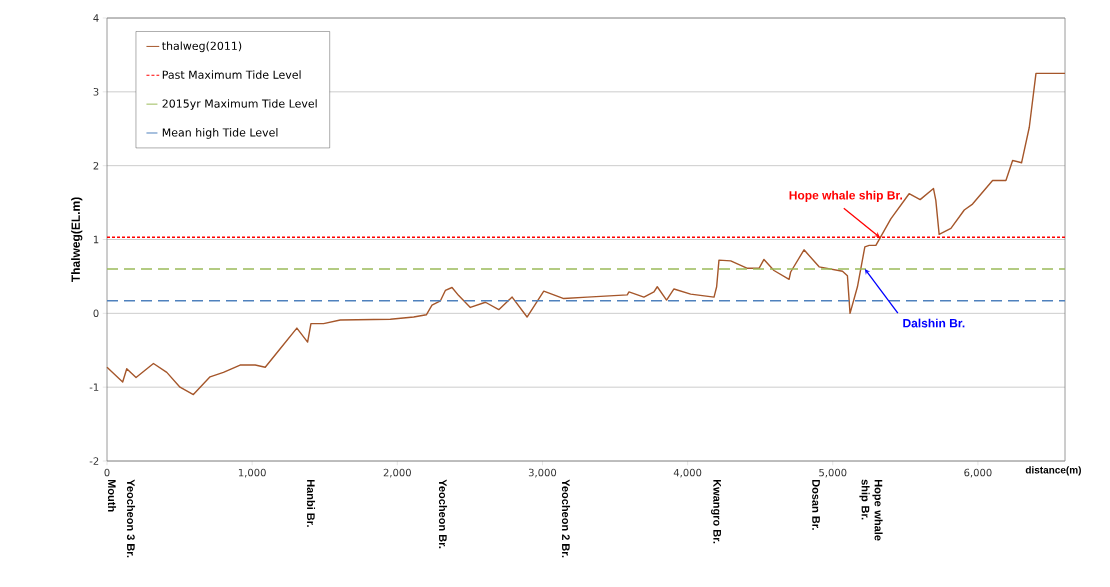 The height and width of the screenshot is (587, 1110). I want to click on legend-label: 2015yr Maximum Tide Level, so click(239, 104).